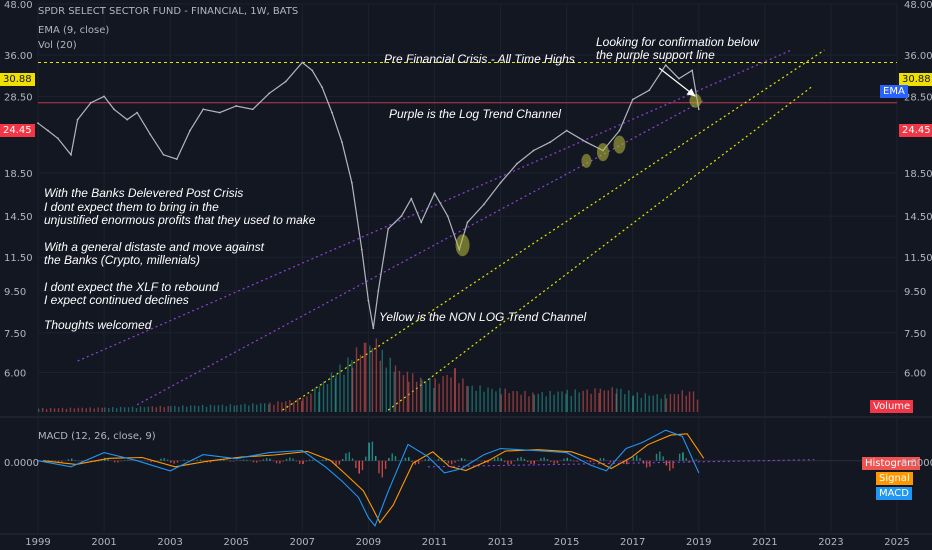 The height and width of the screenshot is (550, 932). I want to click on x-tick-label: 2015, so click(566, 542).